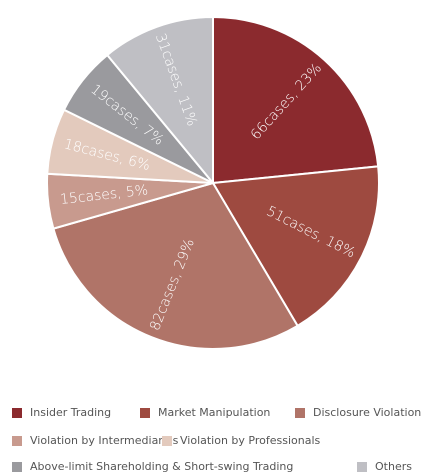  What do you see at coordinates (104, 440) in the screenshot?
I see `legend-label: Violation by Intermediaries` at bounding box center [104, 440].